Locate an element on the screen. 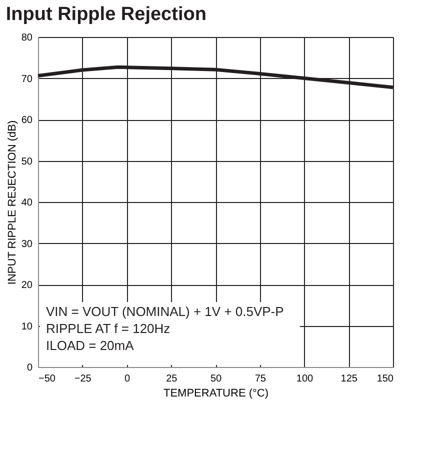 This screenshot has height=464, width=441. y-tick-label: 20 is located at coordinates (27, 285).